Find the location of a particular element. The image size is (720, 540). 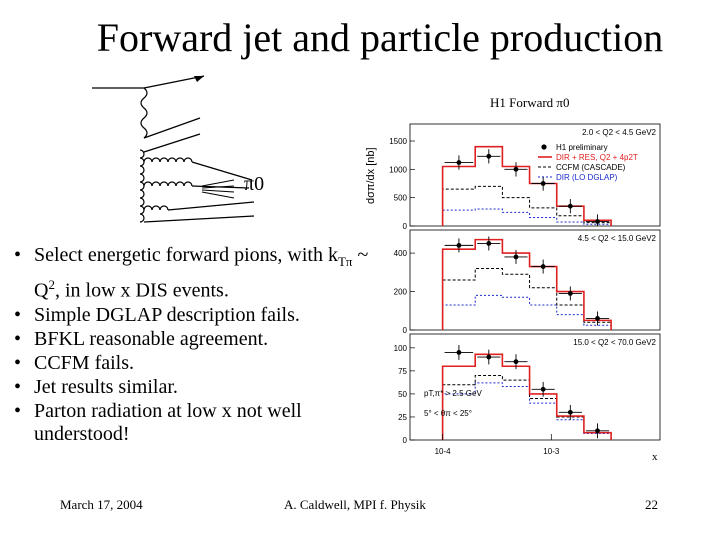

y-tick-label: 100 is located at coordinates (401, 348).